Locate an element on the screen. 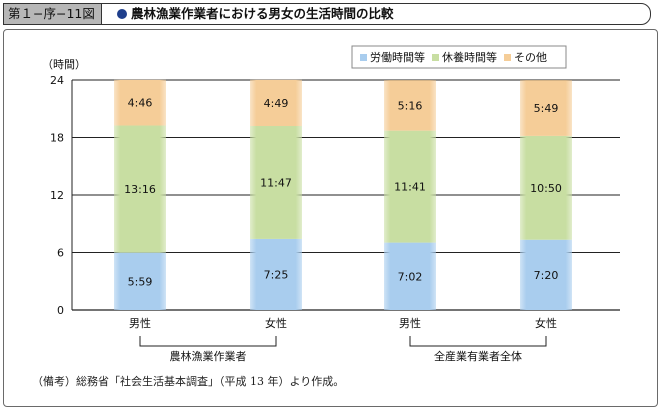 The image size is (663, 411). legend-label: 休養時間等 is located at coordinates (469, 57).